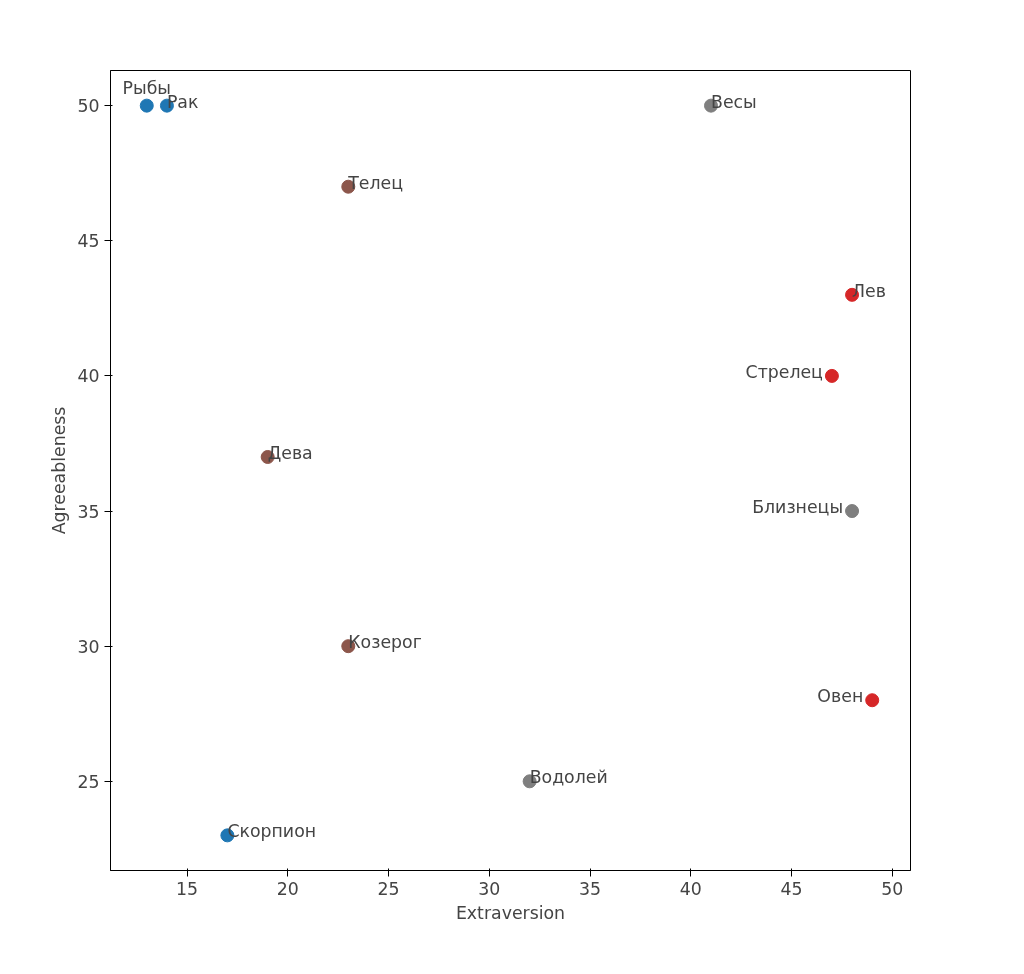 This screenshot has width=1024, height=974. Describe the element at coordinates (290, 452) in the screenshot. I see `annotation: Дева` at that location.